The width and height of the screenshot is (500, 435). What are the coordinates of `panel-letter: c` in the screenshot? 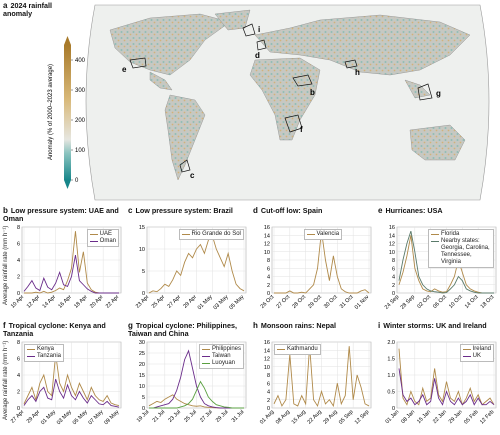 It's located at (130, 210).